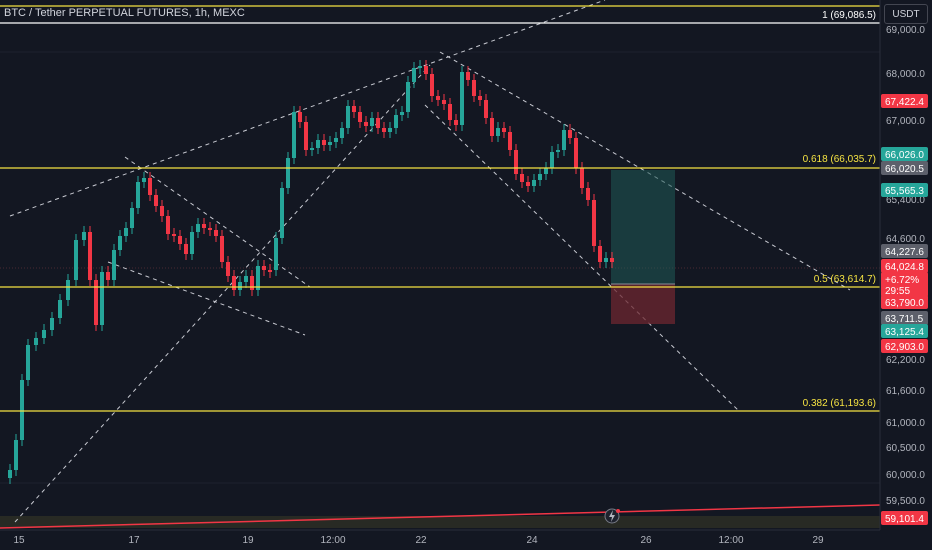  I want to click on y-tick: 64,600.0, so click(905, 239).